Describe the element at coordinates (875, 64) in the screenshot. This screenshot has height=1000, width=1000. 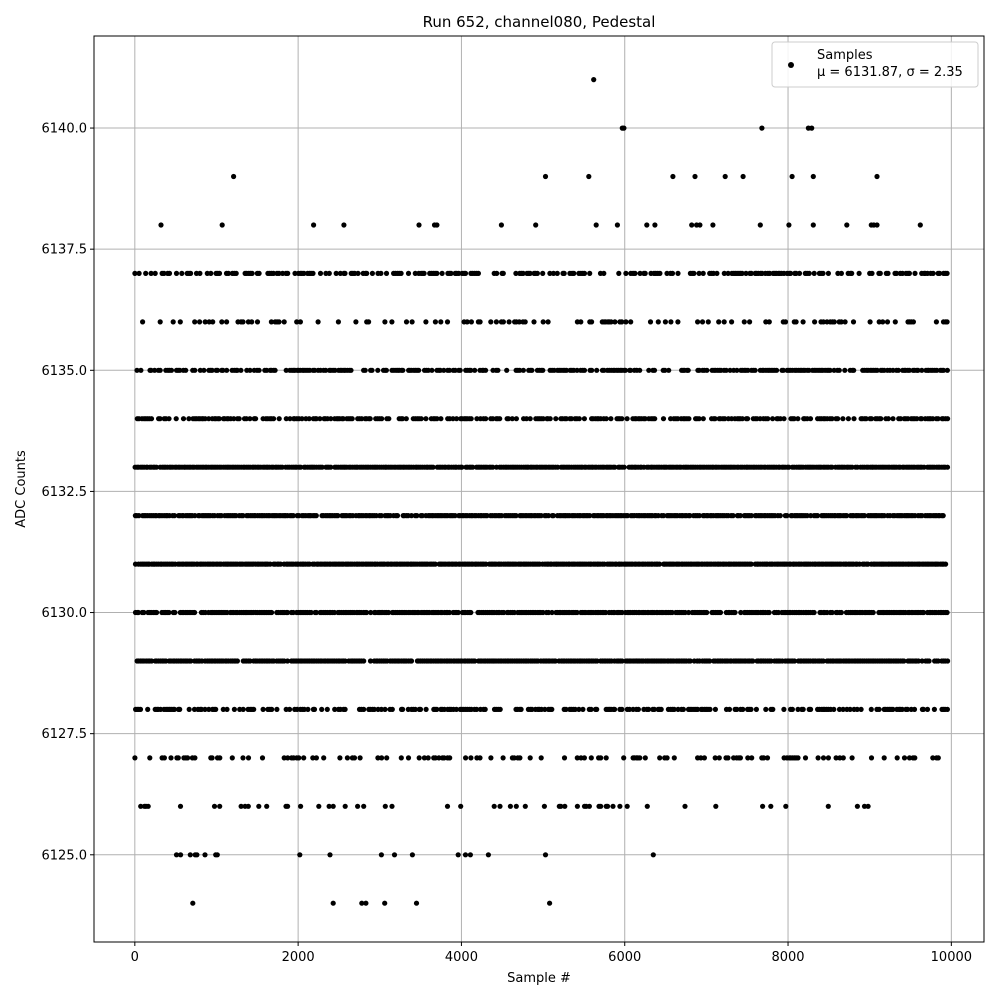
I see `legend: Samples μ = 6131.87, σ = 2.35` at that location.